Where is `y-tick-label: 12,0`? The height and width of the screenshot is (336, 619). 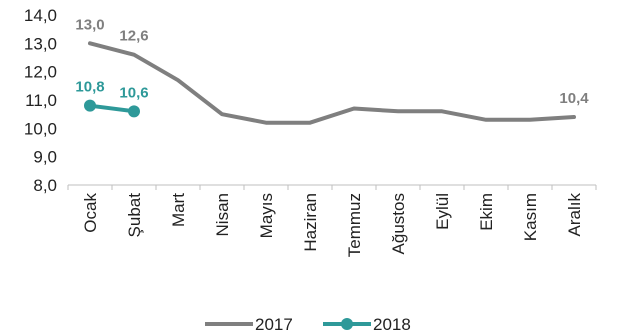 y-tick-label: 12,0 is located at coordinates (40, 72).